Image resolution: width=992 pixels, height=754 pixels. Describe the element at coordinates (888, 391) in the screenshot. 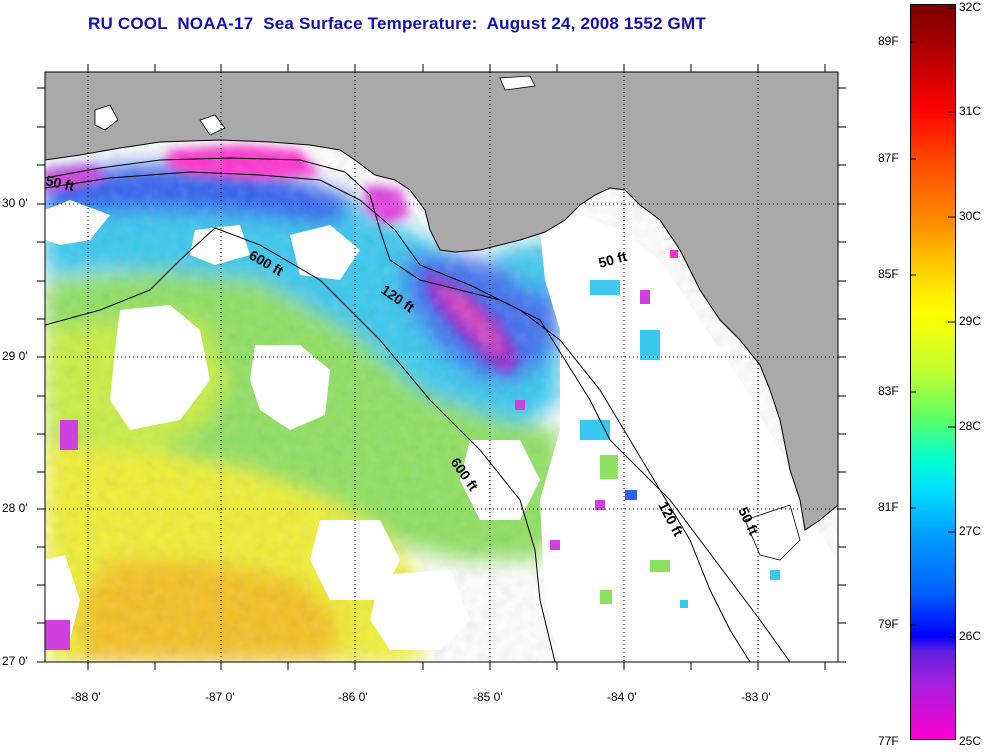

I see `colorbar-f-label: 83F` at that location.